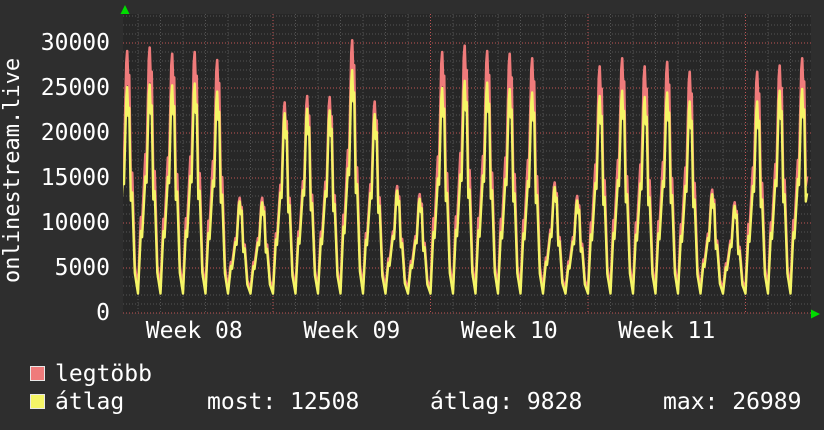  I want to click on y-axis-tick-label: 30000, so click(75, 43).